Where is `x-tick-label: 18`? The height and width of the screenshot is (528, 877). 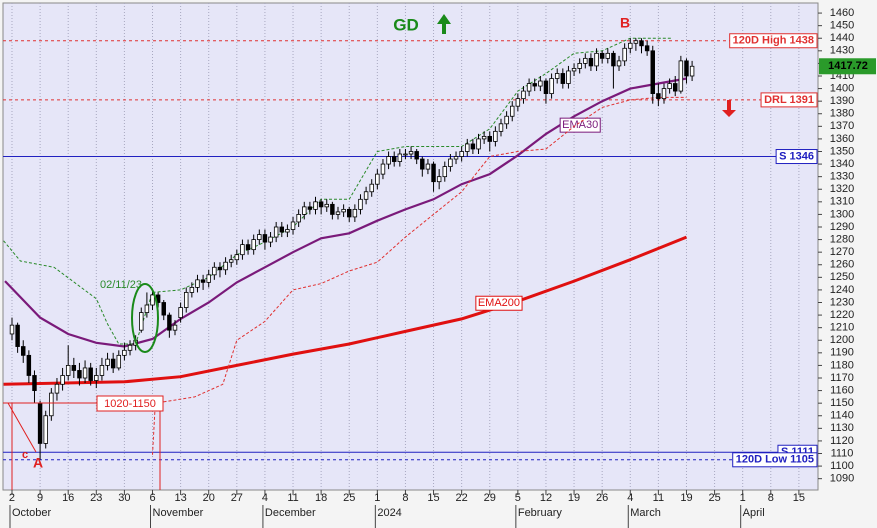 x-tick-label: 18 is located at coordinates (321, 498).